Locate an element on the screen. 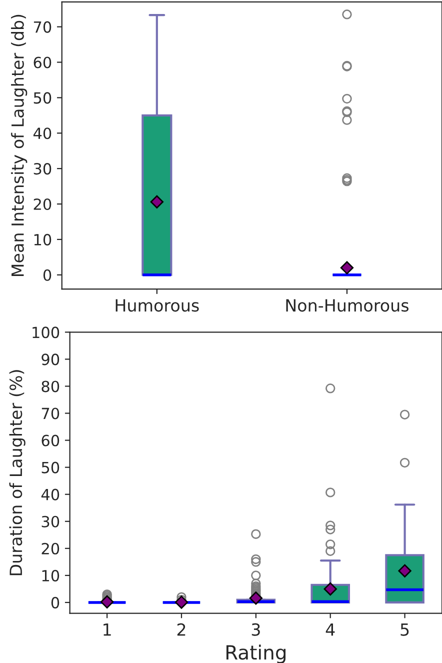  y-tick-label: 100 is located at coordinates (46, 332).